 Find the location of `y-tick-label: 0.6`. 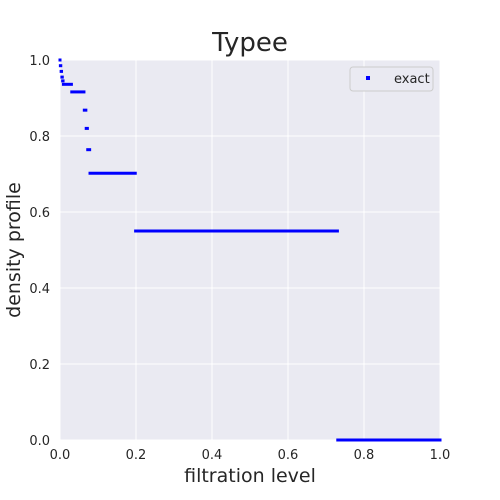

y-tick-label: 0.6 is located at coordinates (39, 213).